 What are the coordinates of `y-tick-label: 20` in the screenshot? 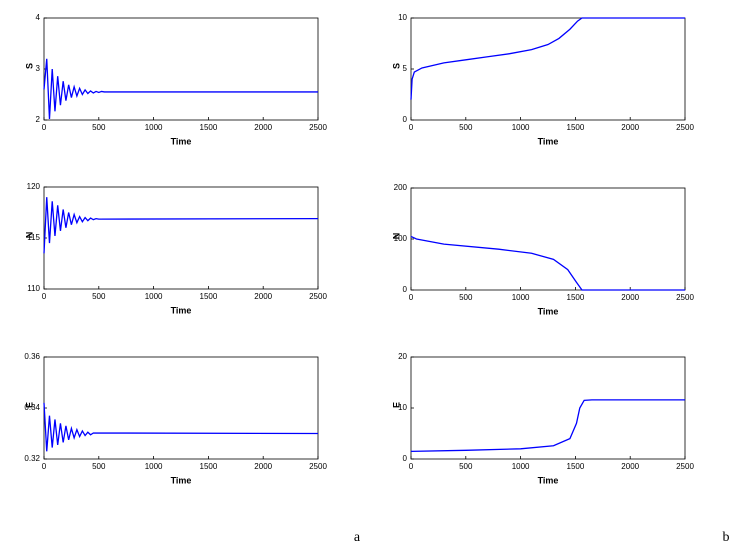 It's located at (402, 356).